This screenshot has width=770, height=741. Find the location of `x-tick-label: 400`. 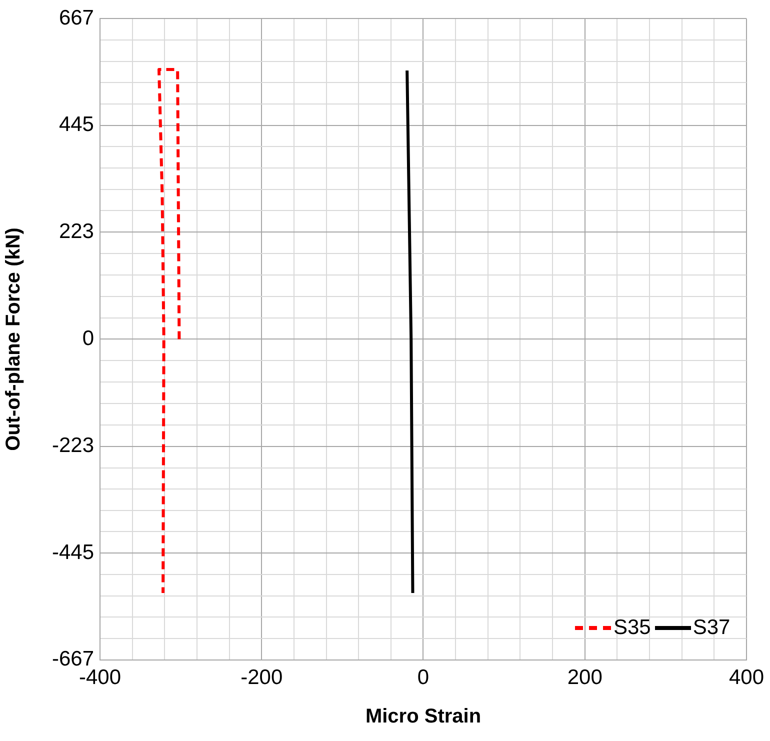

x-tick-label: 400 is located at coordinates (746, 678).